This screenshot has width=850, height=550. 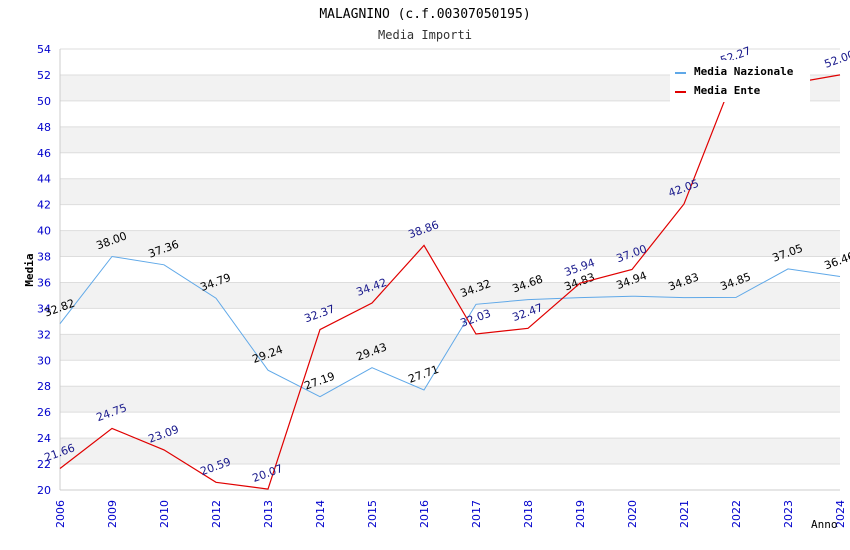 What do you see at coordinates (44, 179) in the screenshot?
I see `y-tick-label: 44` at bounding box center [44, 179].